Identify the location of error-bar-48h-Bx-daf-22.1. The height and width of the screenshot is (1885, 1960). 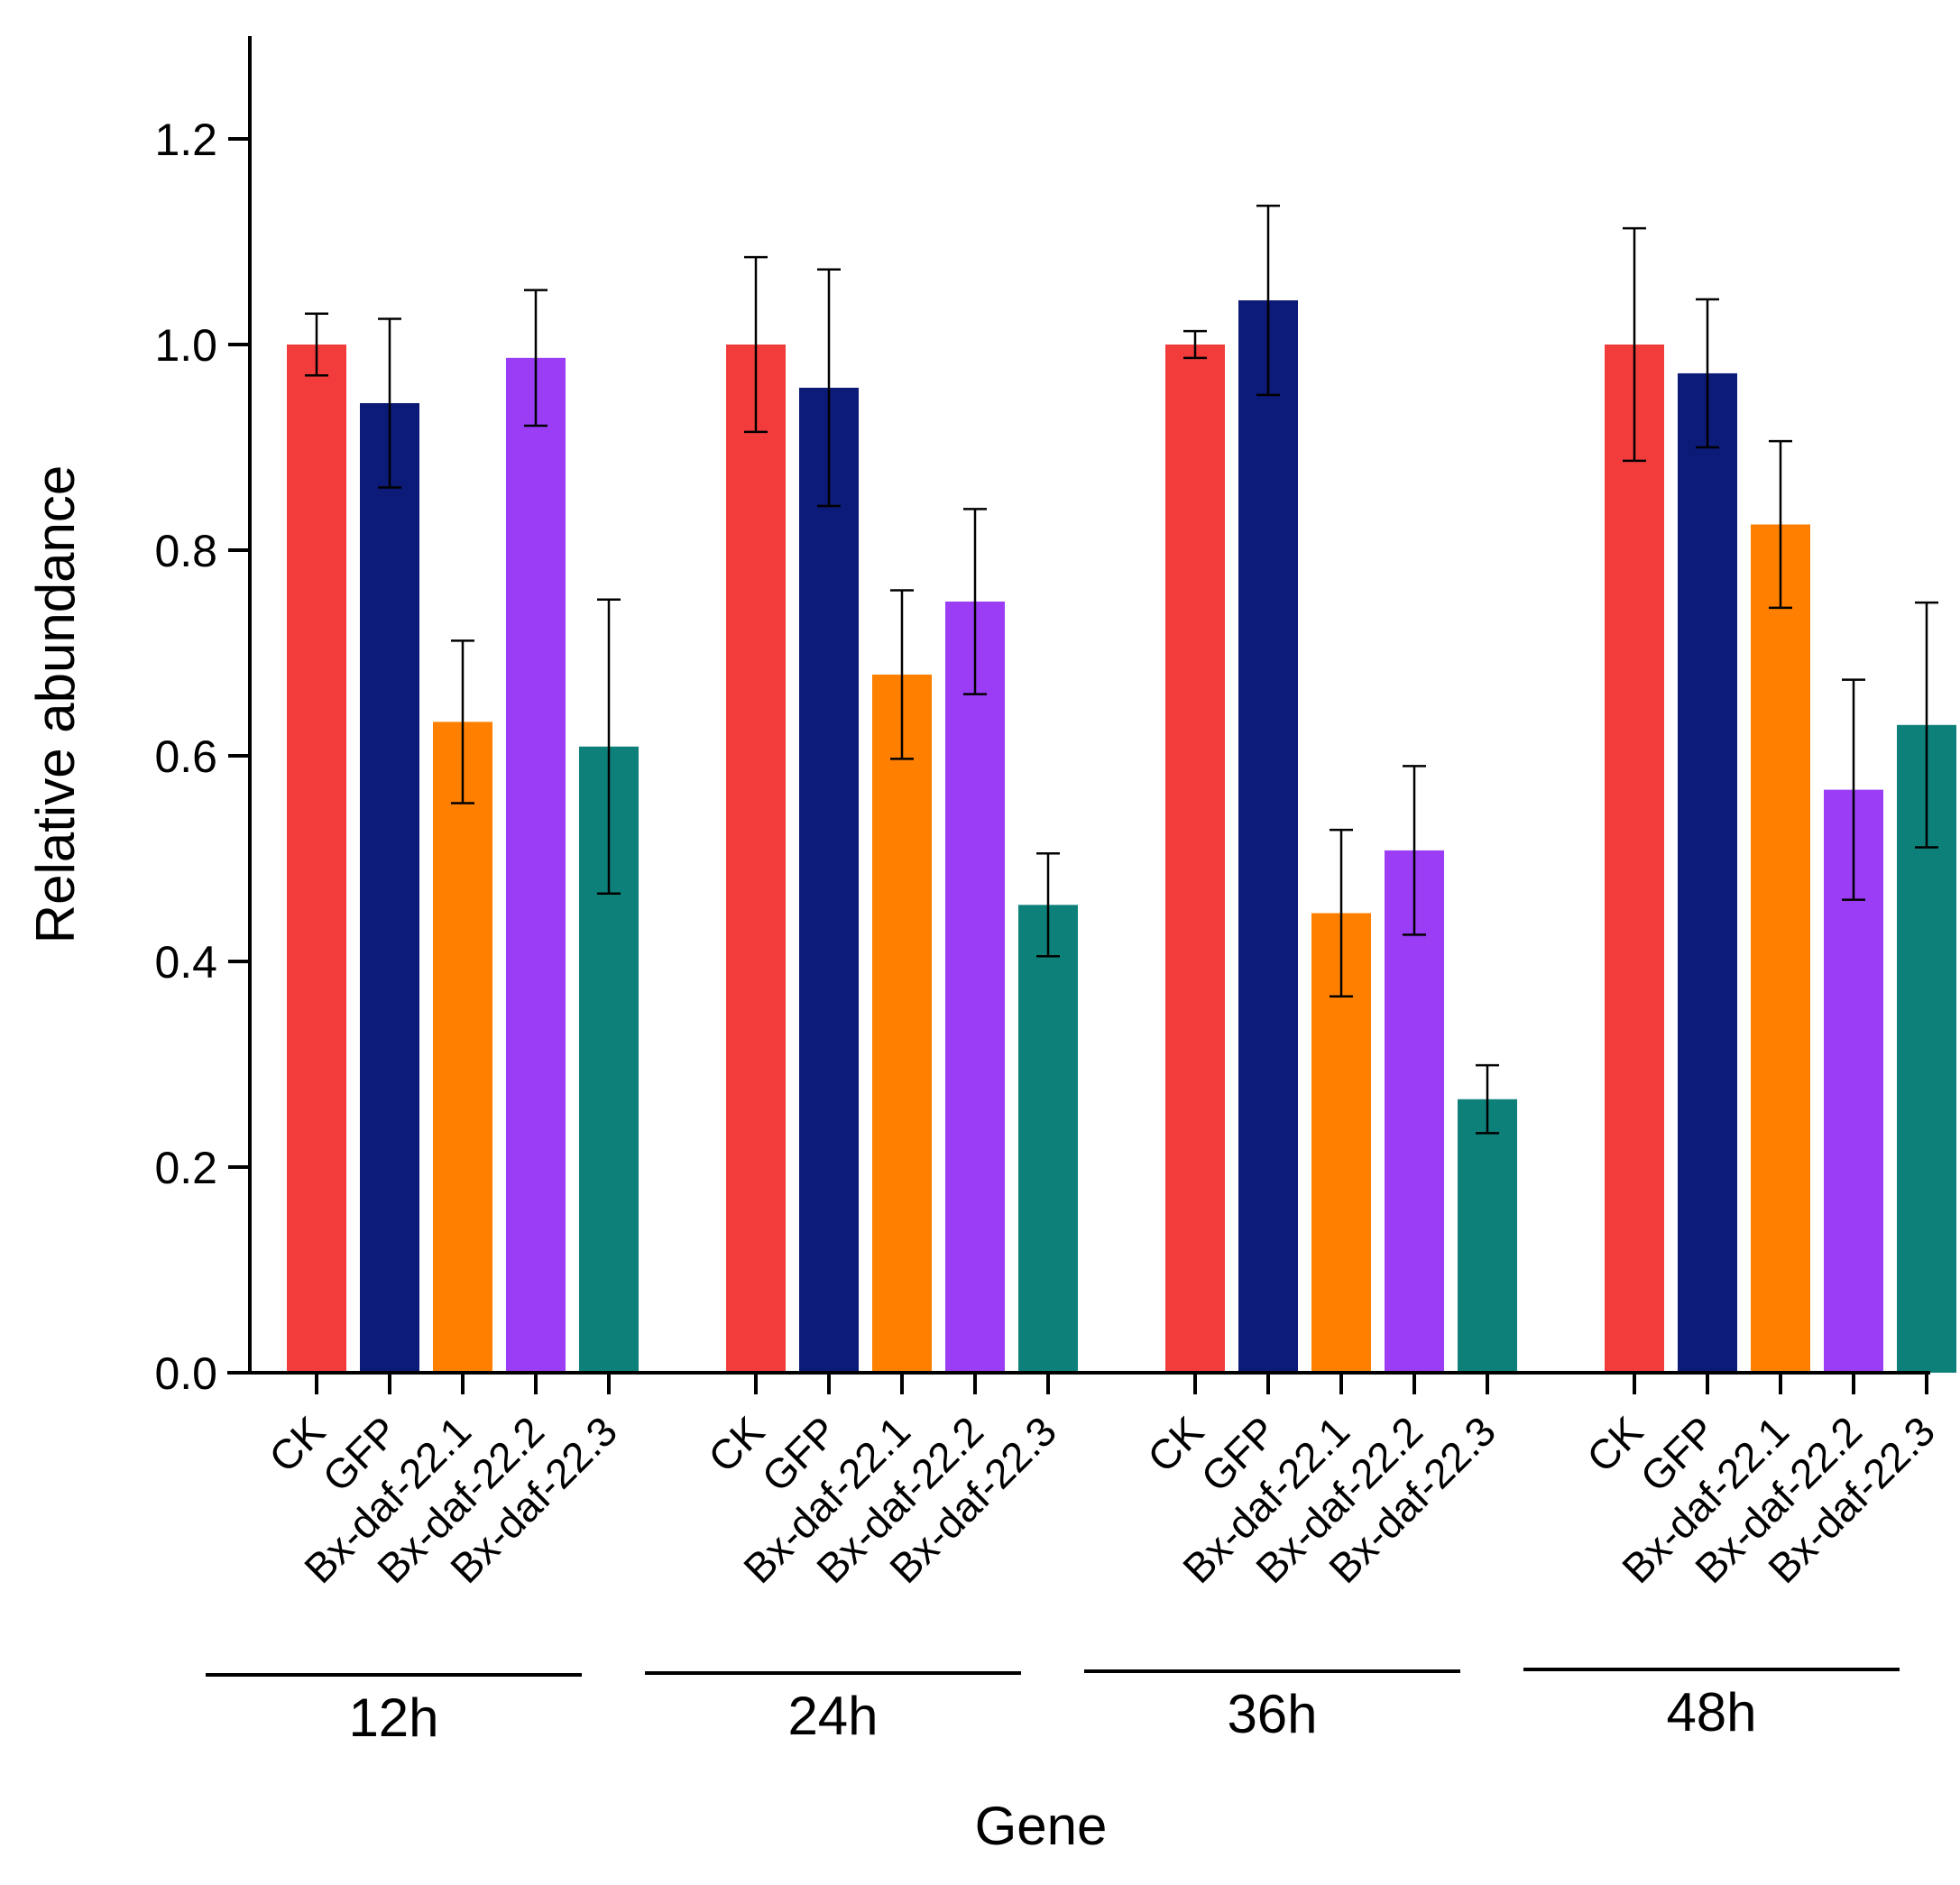
(1780, 524).